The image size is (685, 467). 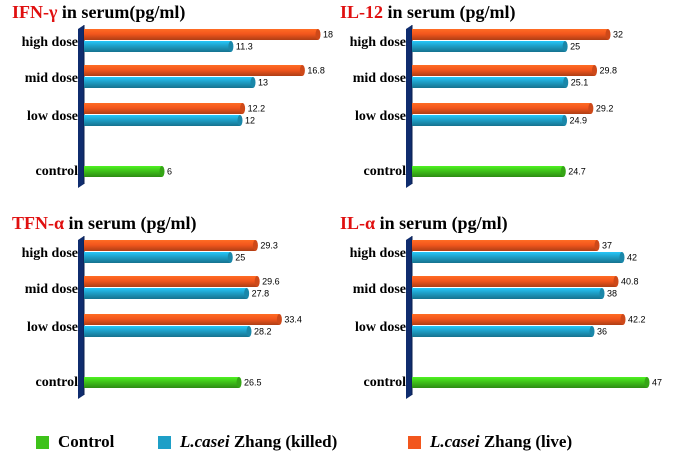 What do you see at coordinates (501, 441) in the screenshot?
I see `legend-label-live: L.casei Zhang (live)` at bounding box center [501, 441].